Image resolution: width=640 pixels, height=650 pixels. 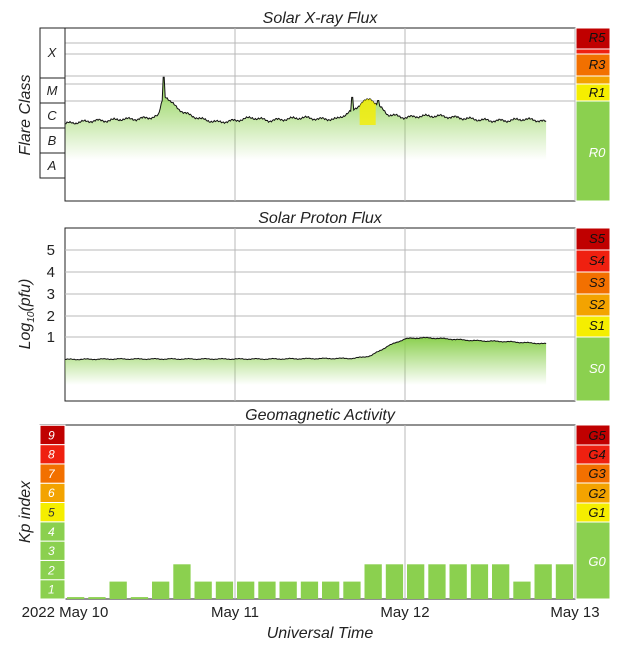 I want to click on scale-r1: R1, so click(x=597, y=92).